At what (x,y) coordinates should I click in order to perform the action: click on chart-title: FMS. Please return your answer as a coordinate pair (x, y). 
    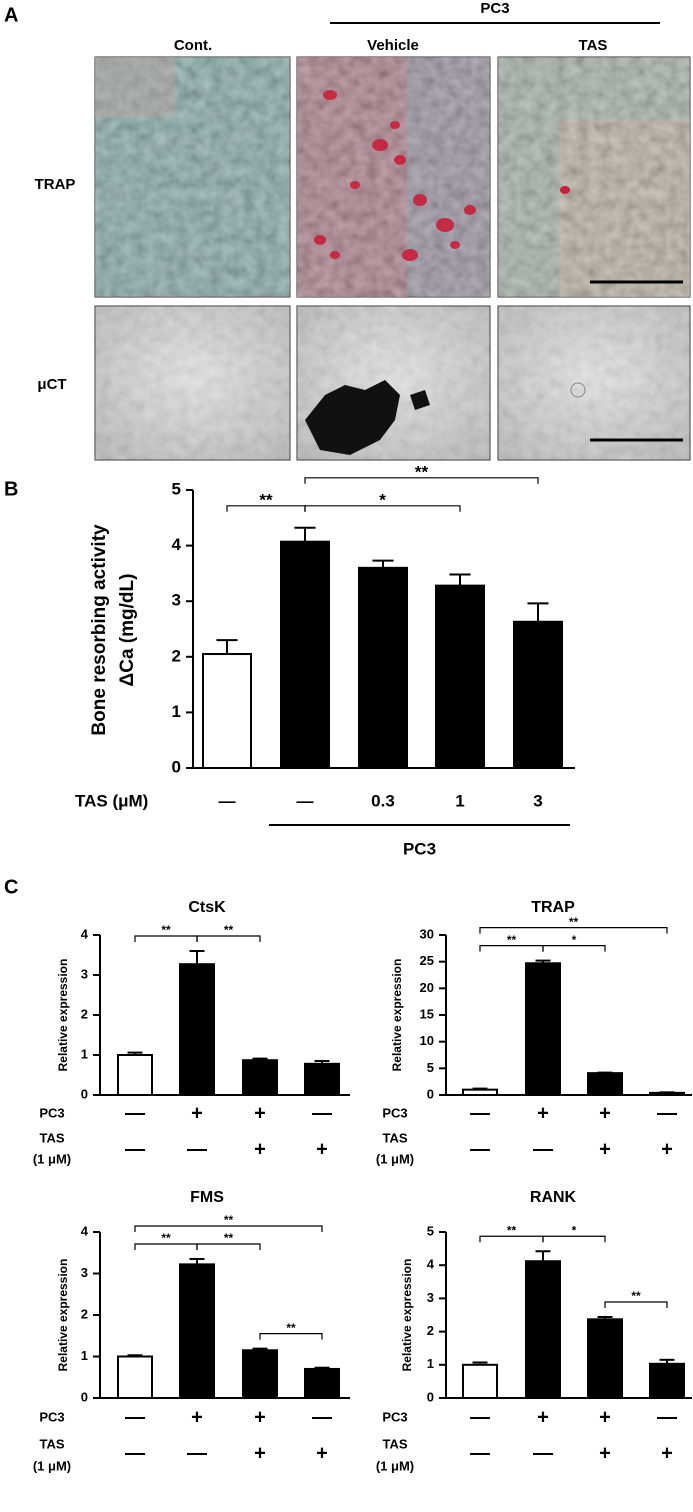
    Looking at the image, I should click on (207, 1197).